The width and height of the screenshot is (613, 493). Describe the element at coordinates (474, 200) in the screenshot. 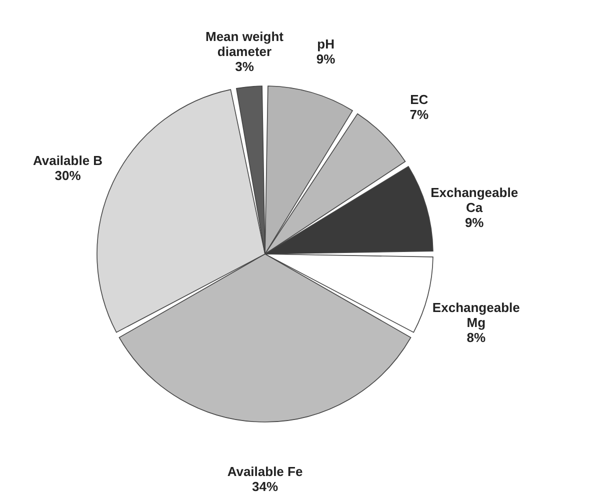

I see `slice-label: Exchangeable Ca` at that location.